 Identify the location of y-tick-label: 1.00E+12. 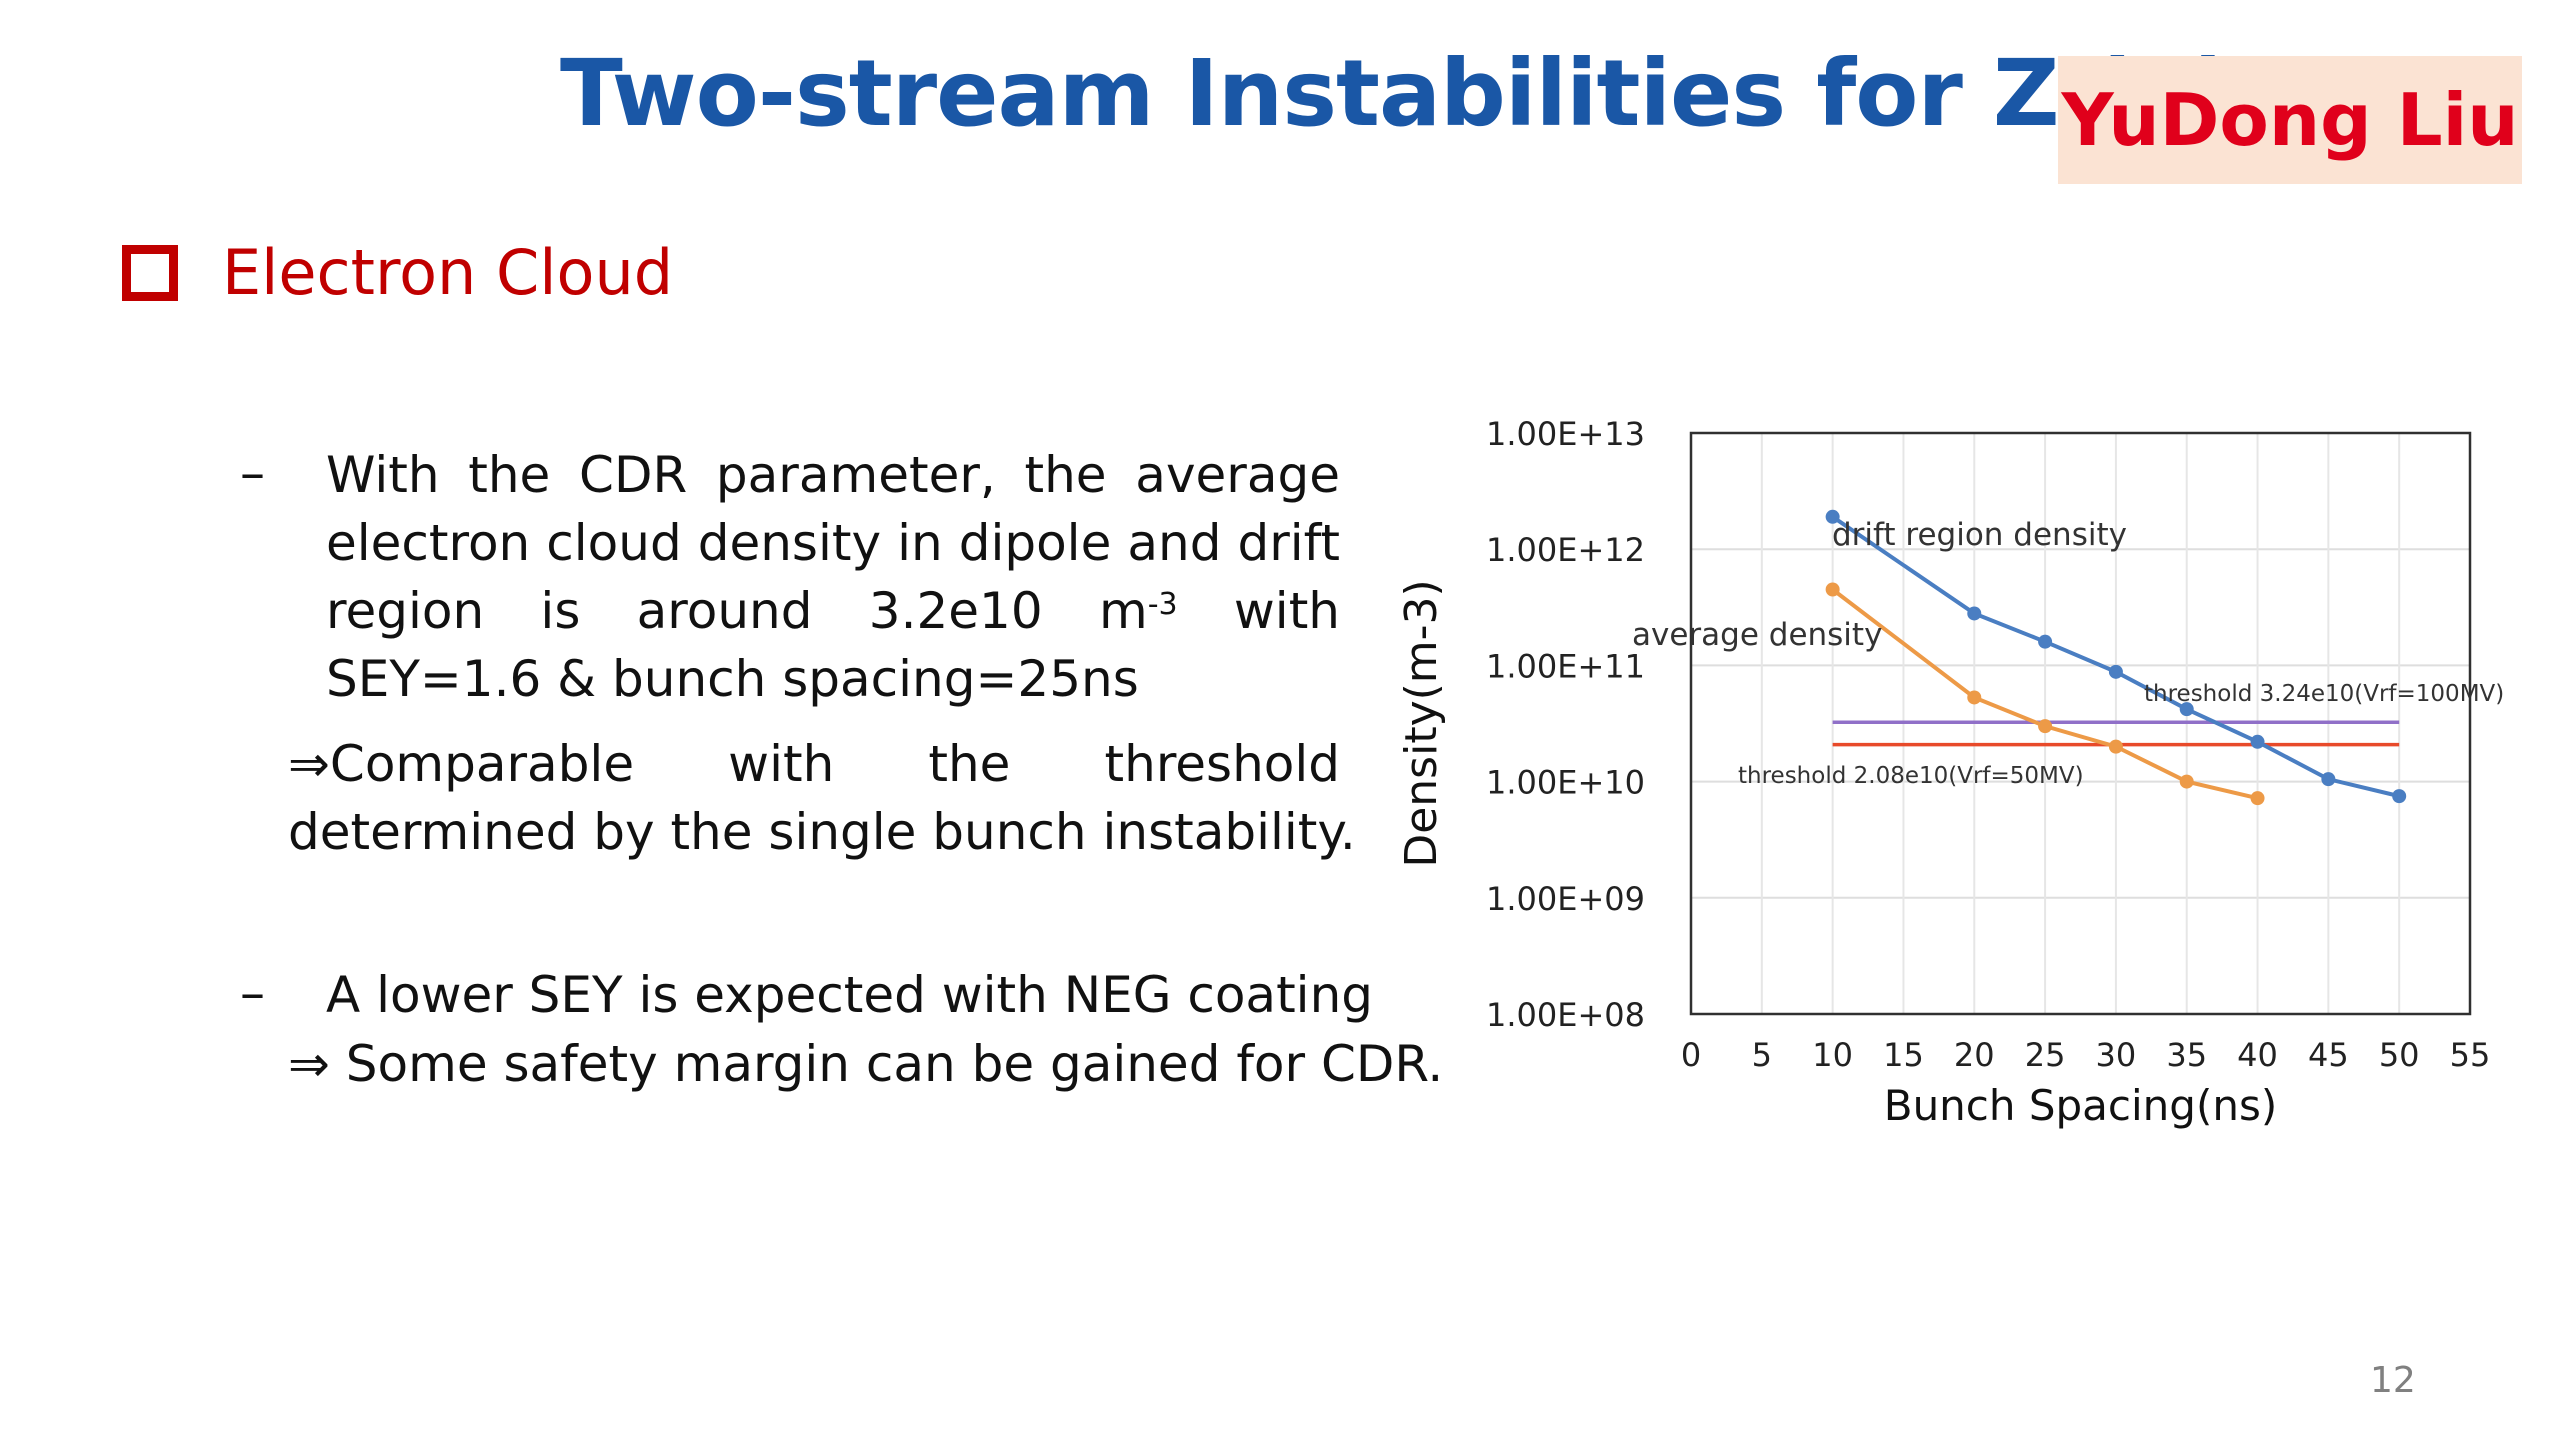
(1565, 550).